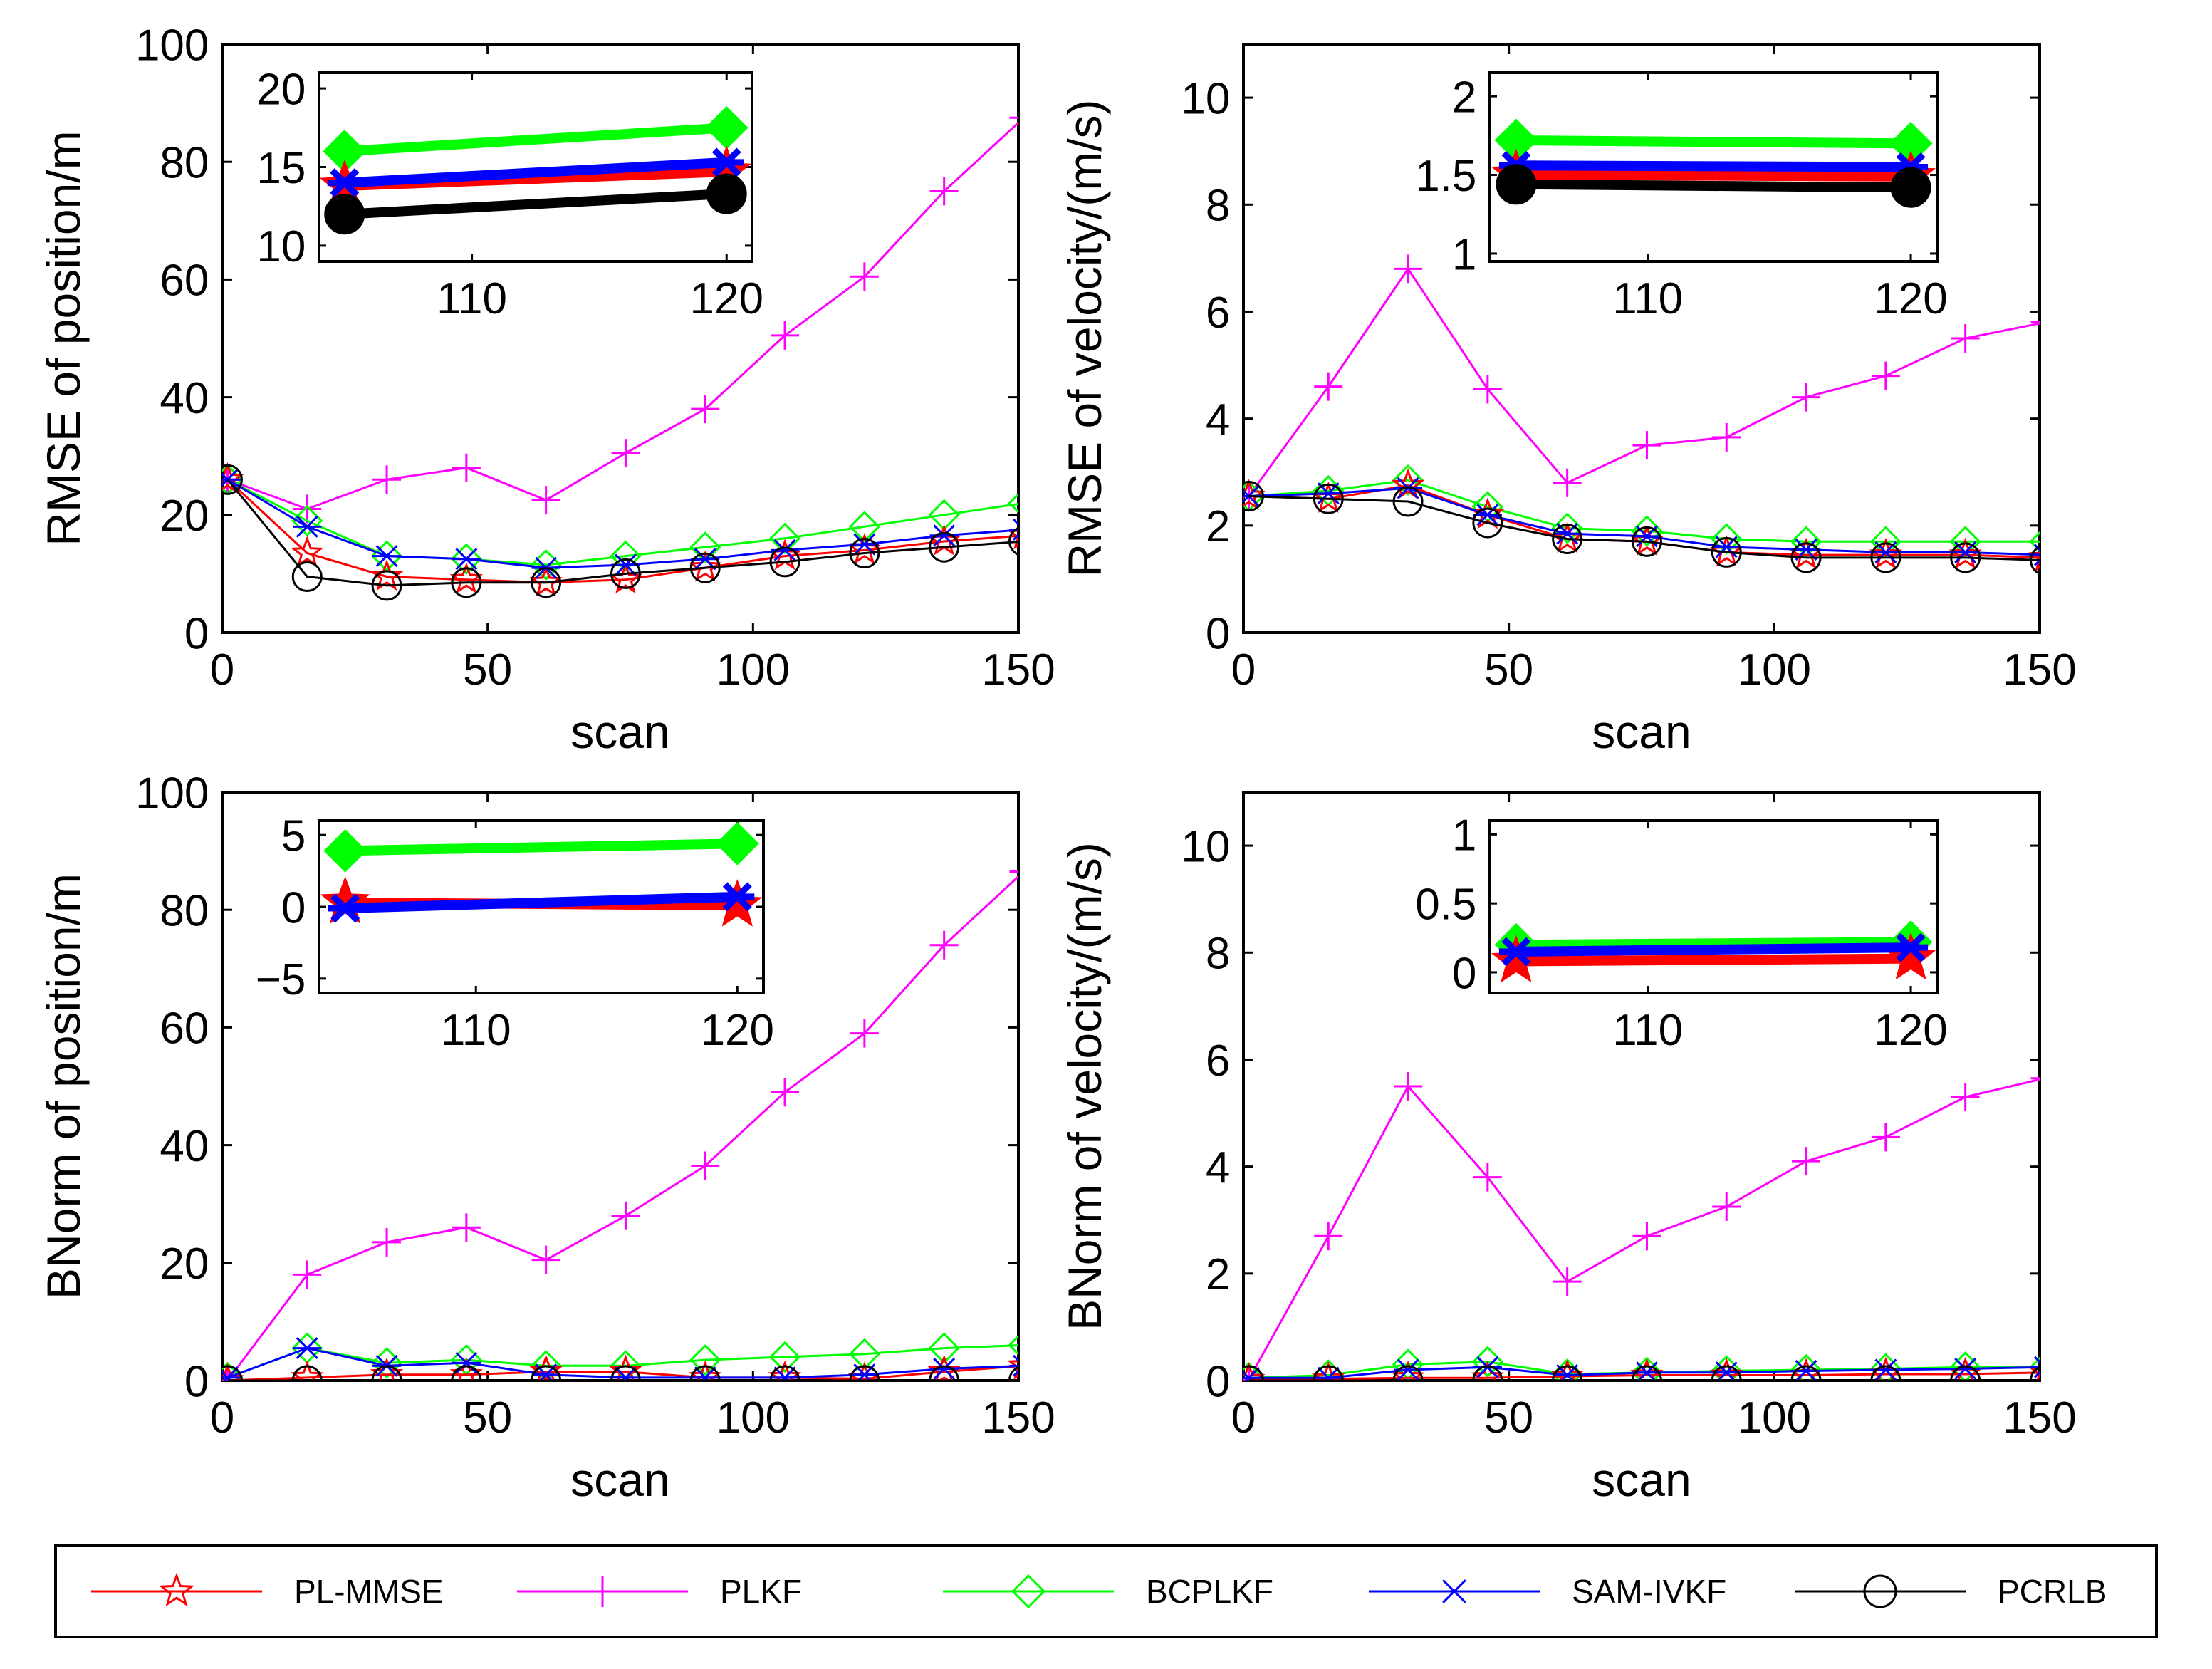 The height and width of the screenshot is (1669, 2212). I want to click on panel4-xtick-label: 50, so click(1509, 1417).